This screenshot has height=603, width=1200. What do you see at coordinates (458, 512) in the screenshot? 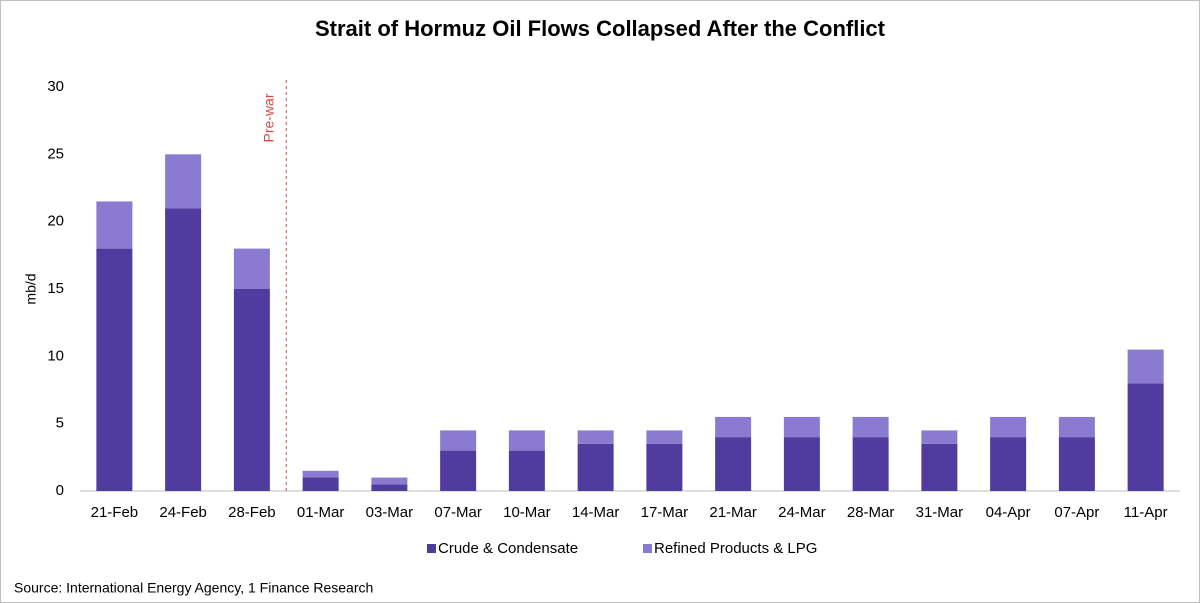
I see `x-tick-label: 07-Mar` at bounding box center [458, 512].